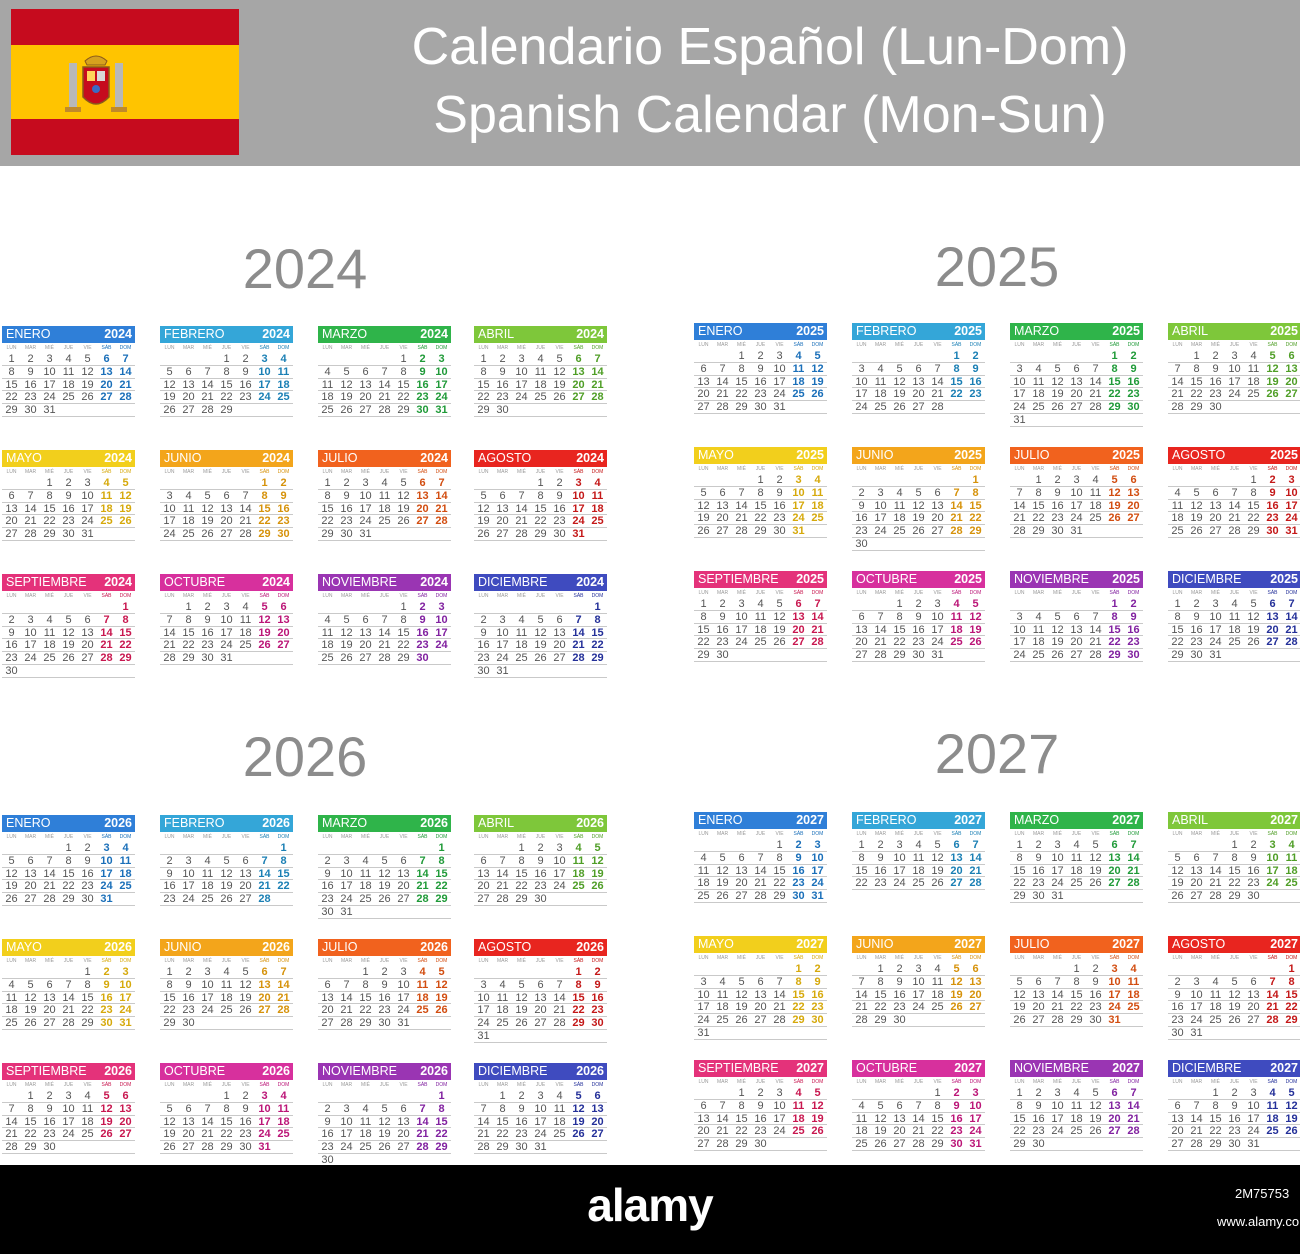  What do you see at coordinates (817, 1106) in the screenshot?
I see `day-cell: 12` at bounding box center [817, 1106].